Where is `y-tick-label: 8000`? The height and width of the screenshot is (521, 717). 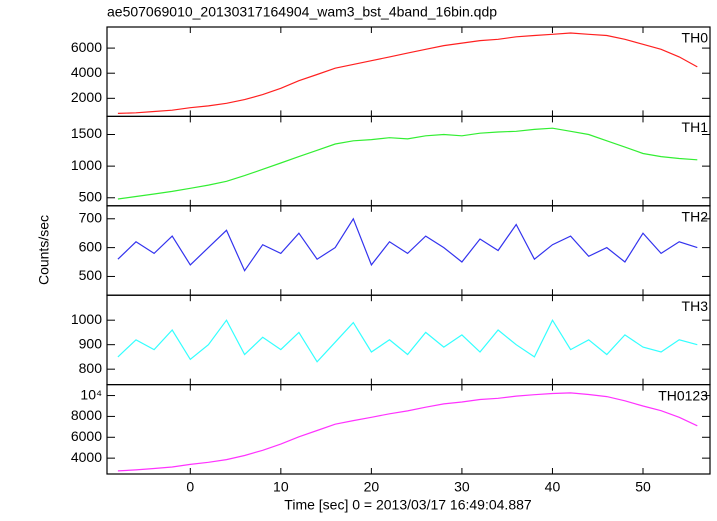 y-tick-label: 8000 is located at coordinates (86, 415).